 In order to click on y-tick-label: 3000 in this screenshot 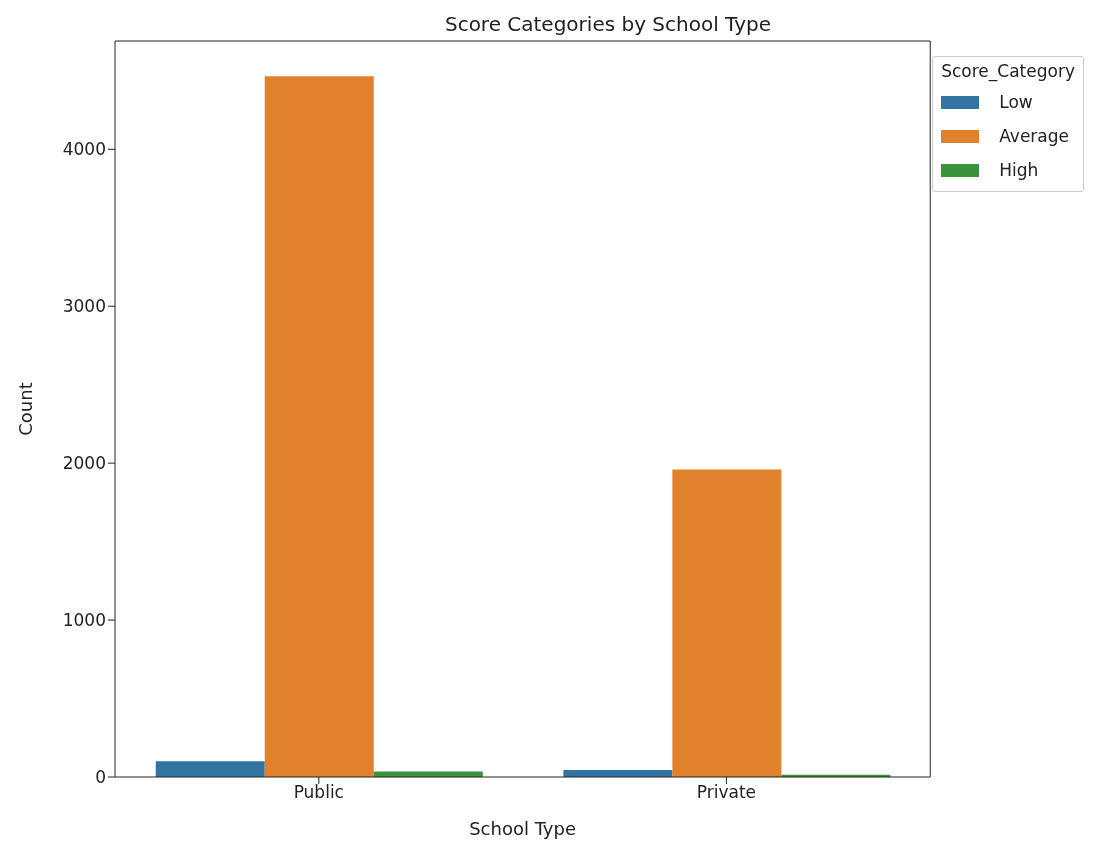, I will do `click(84, 306)`.